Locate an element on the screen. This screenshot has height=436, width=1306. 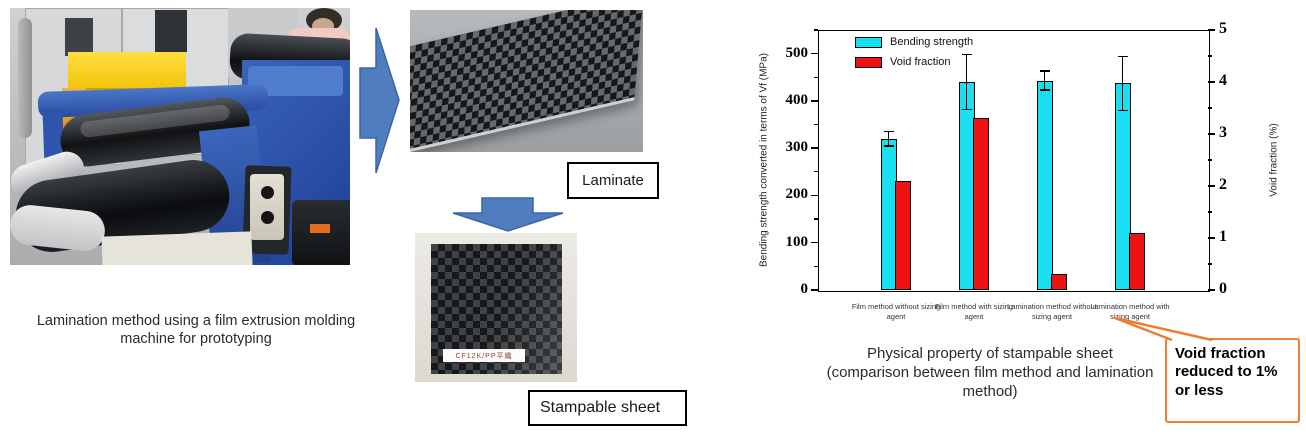
arrow-right-icon is located at coordinates (379, 100).